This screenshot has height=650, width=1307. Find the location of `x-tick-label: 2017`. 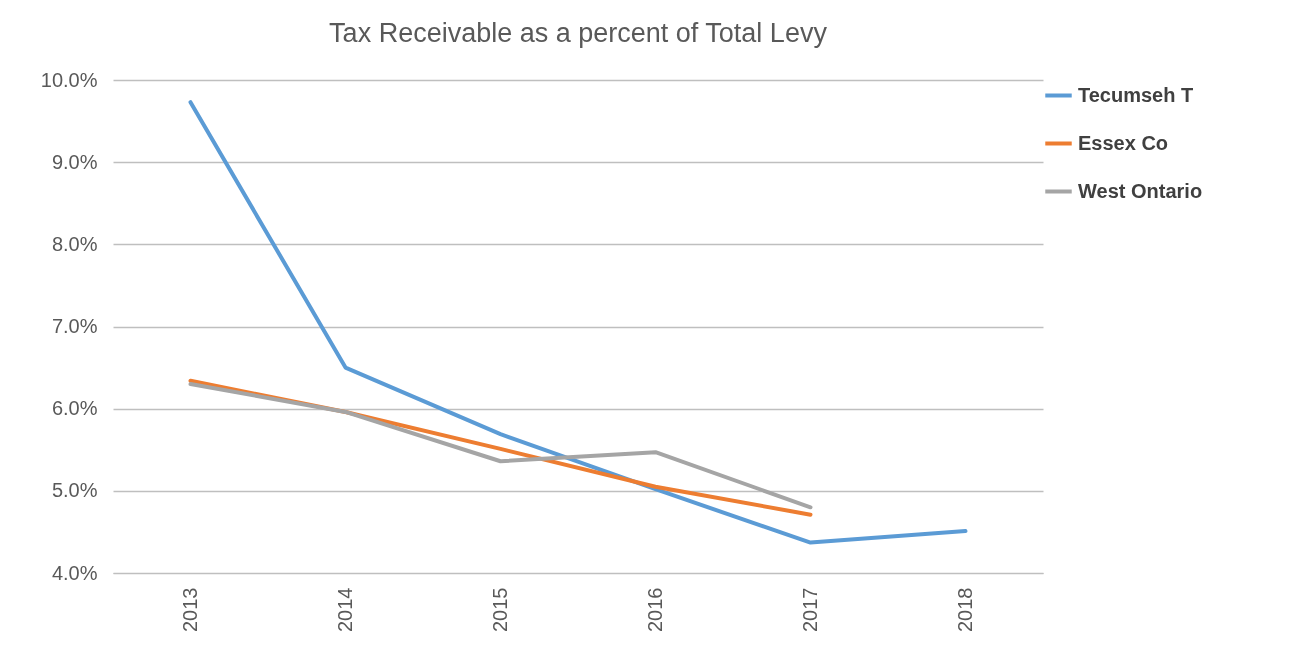

x-tick-label: 2017 is located at coordinates (810, 609).